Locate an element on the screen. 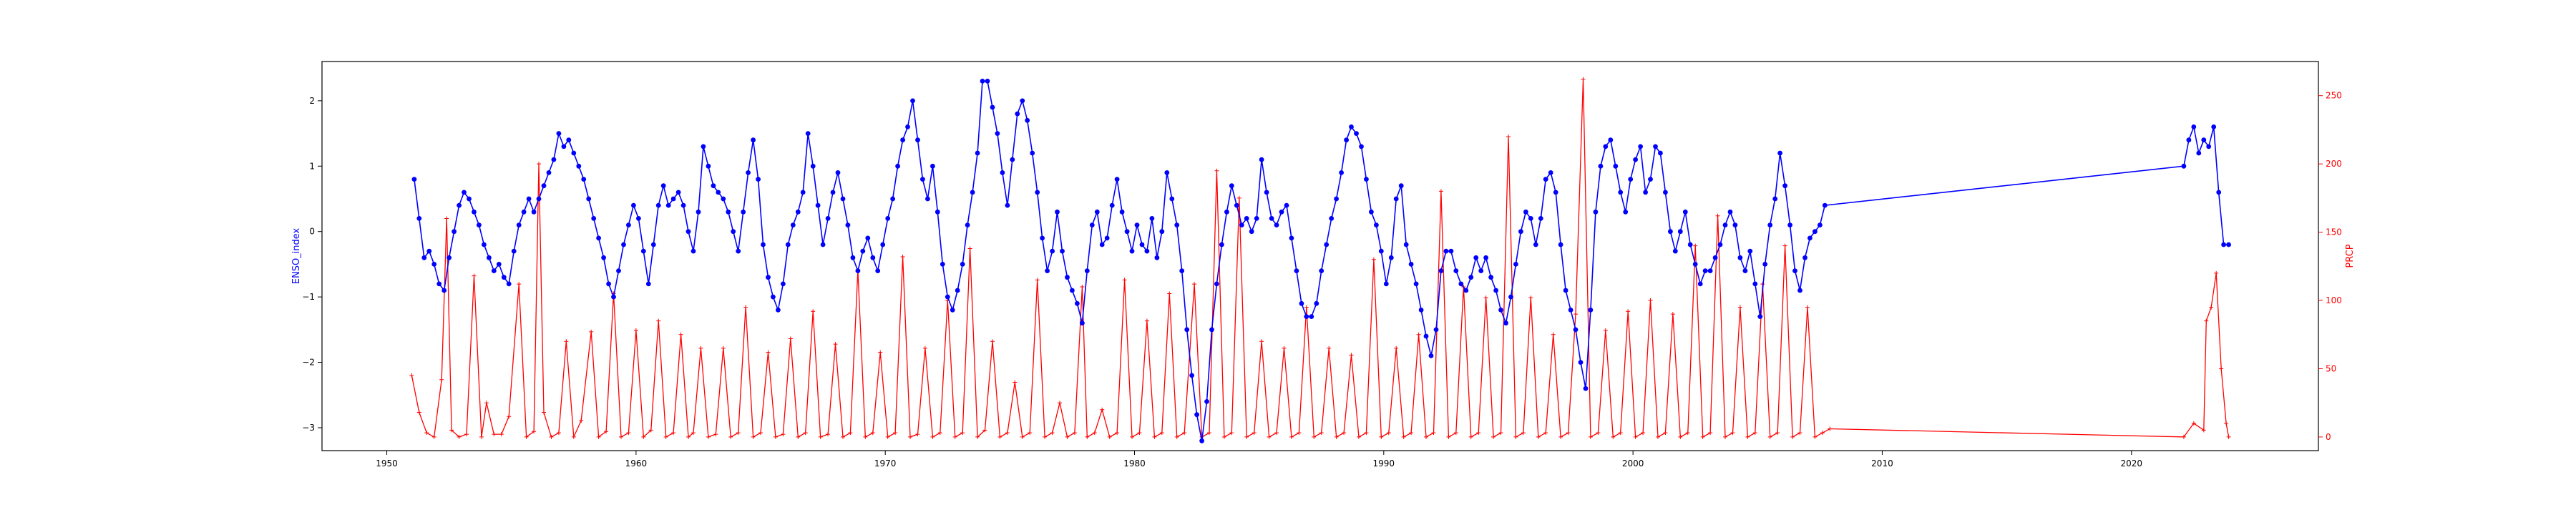  y-right-tick-label: 200 is located at coordinates (2334, 164).